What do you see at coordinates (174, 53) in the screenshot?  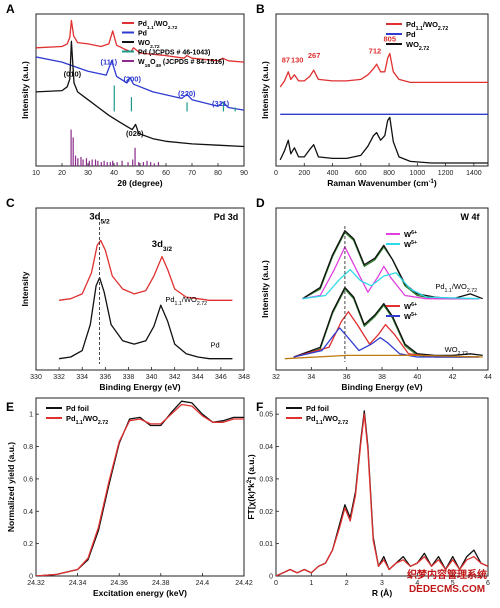 I see `legend-label: Pd (JCPDS # 46-1043)` at bounding box center [174, 53].